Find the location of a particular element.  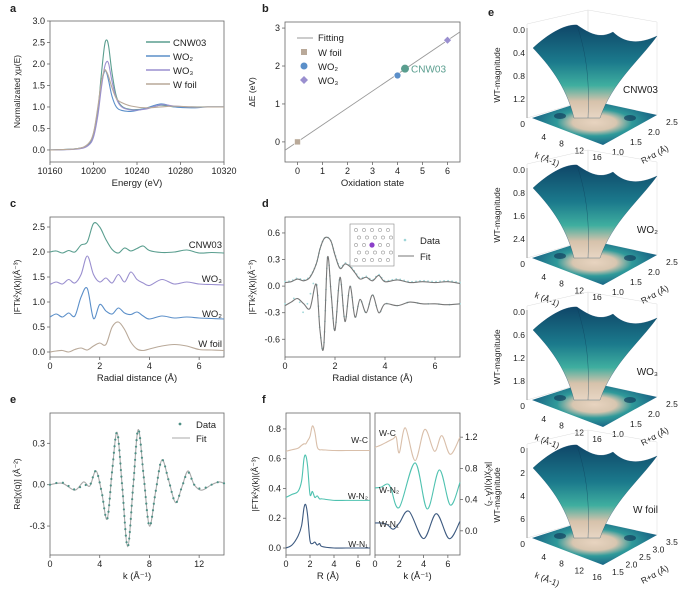

y-axis-label: Re[χ(q)] (Å⁻²) is located at coordinates (17, 484).